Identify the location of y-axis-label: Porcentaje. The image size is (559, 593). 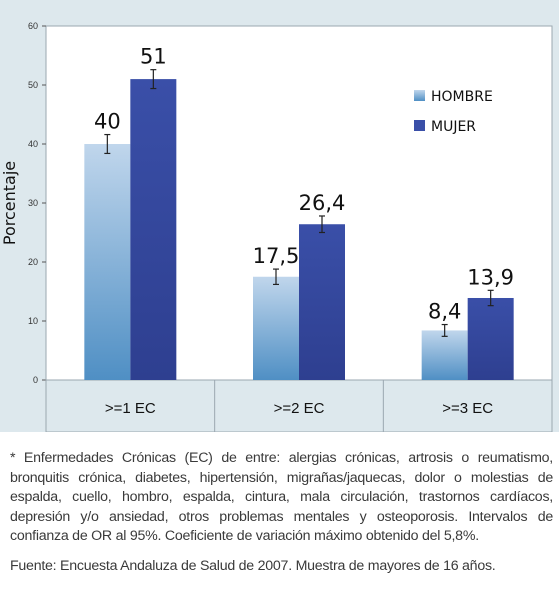
(9, 203).